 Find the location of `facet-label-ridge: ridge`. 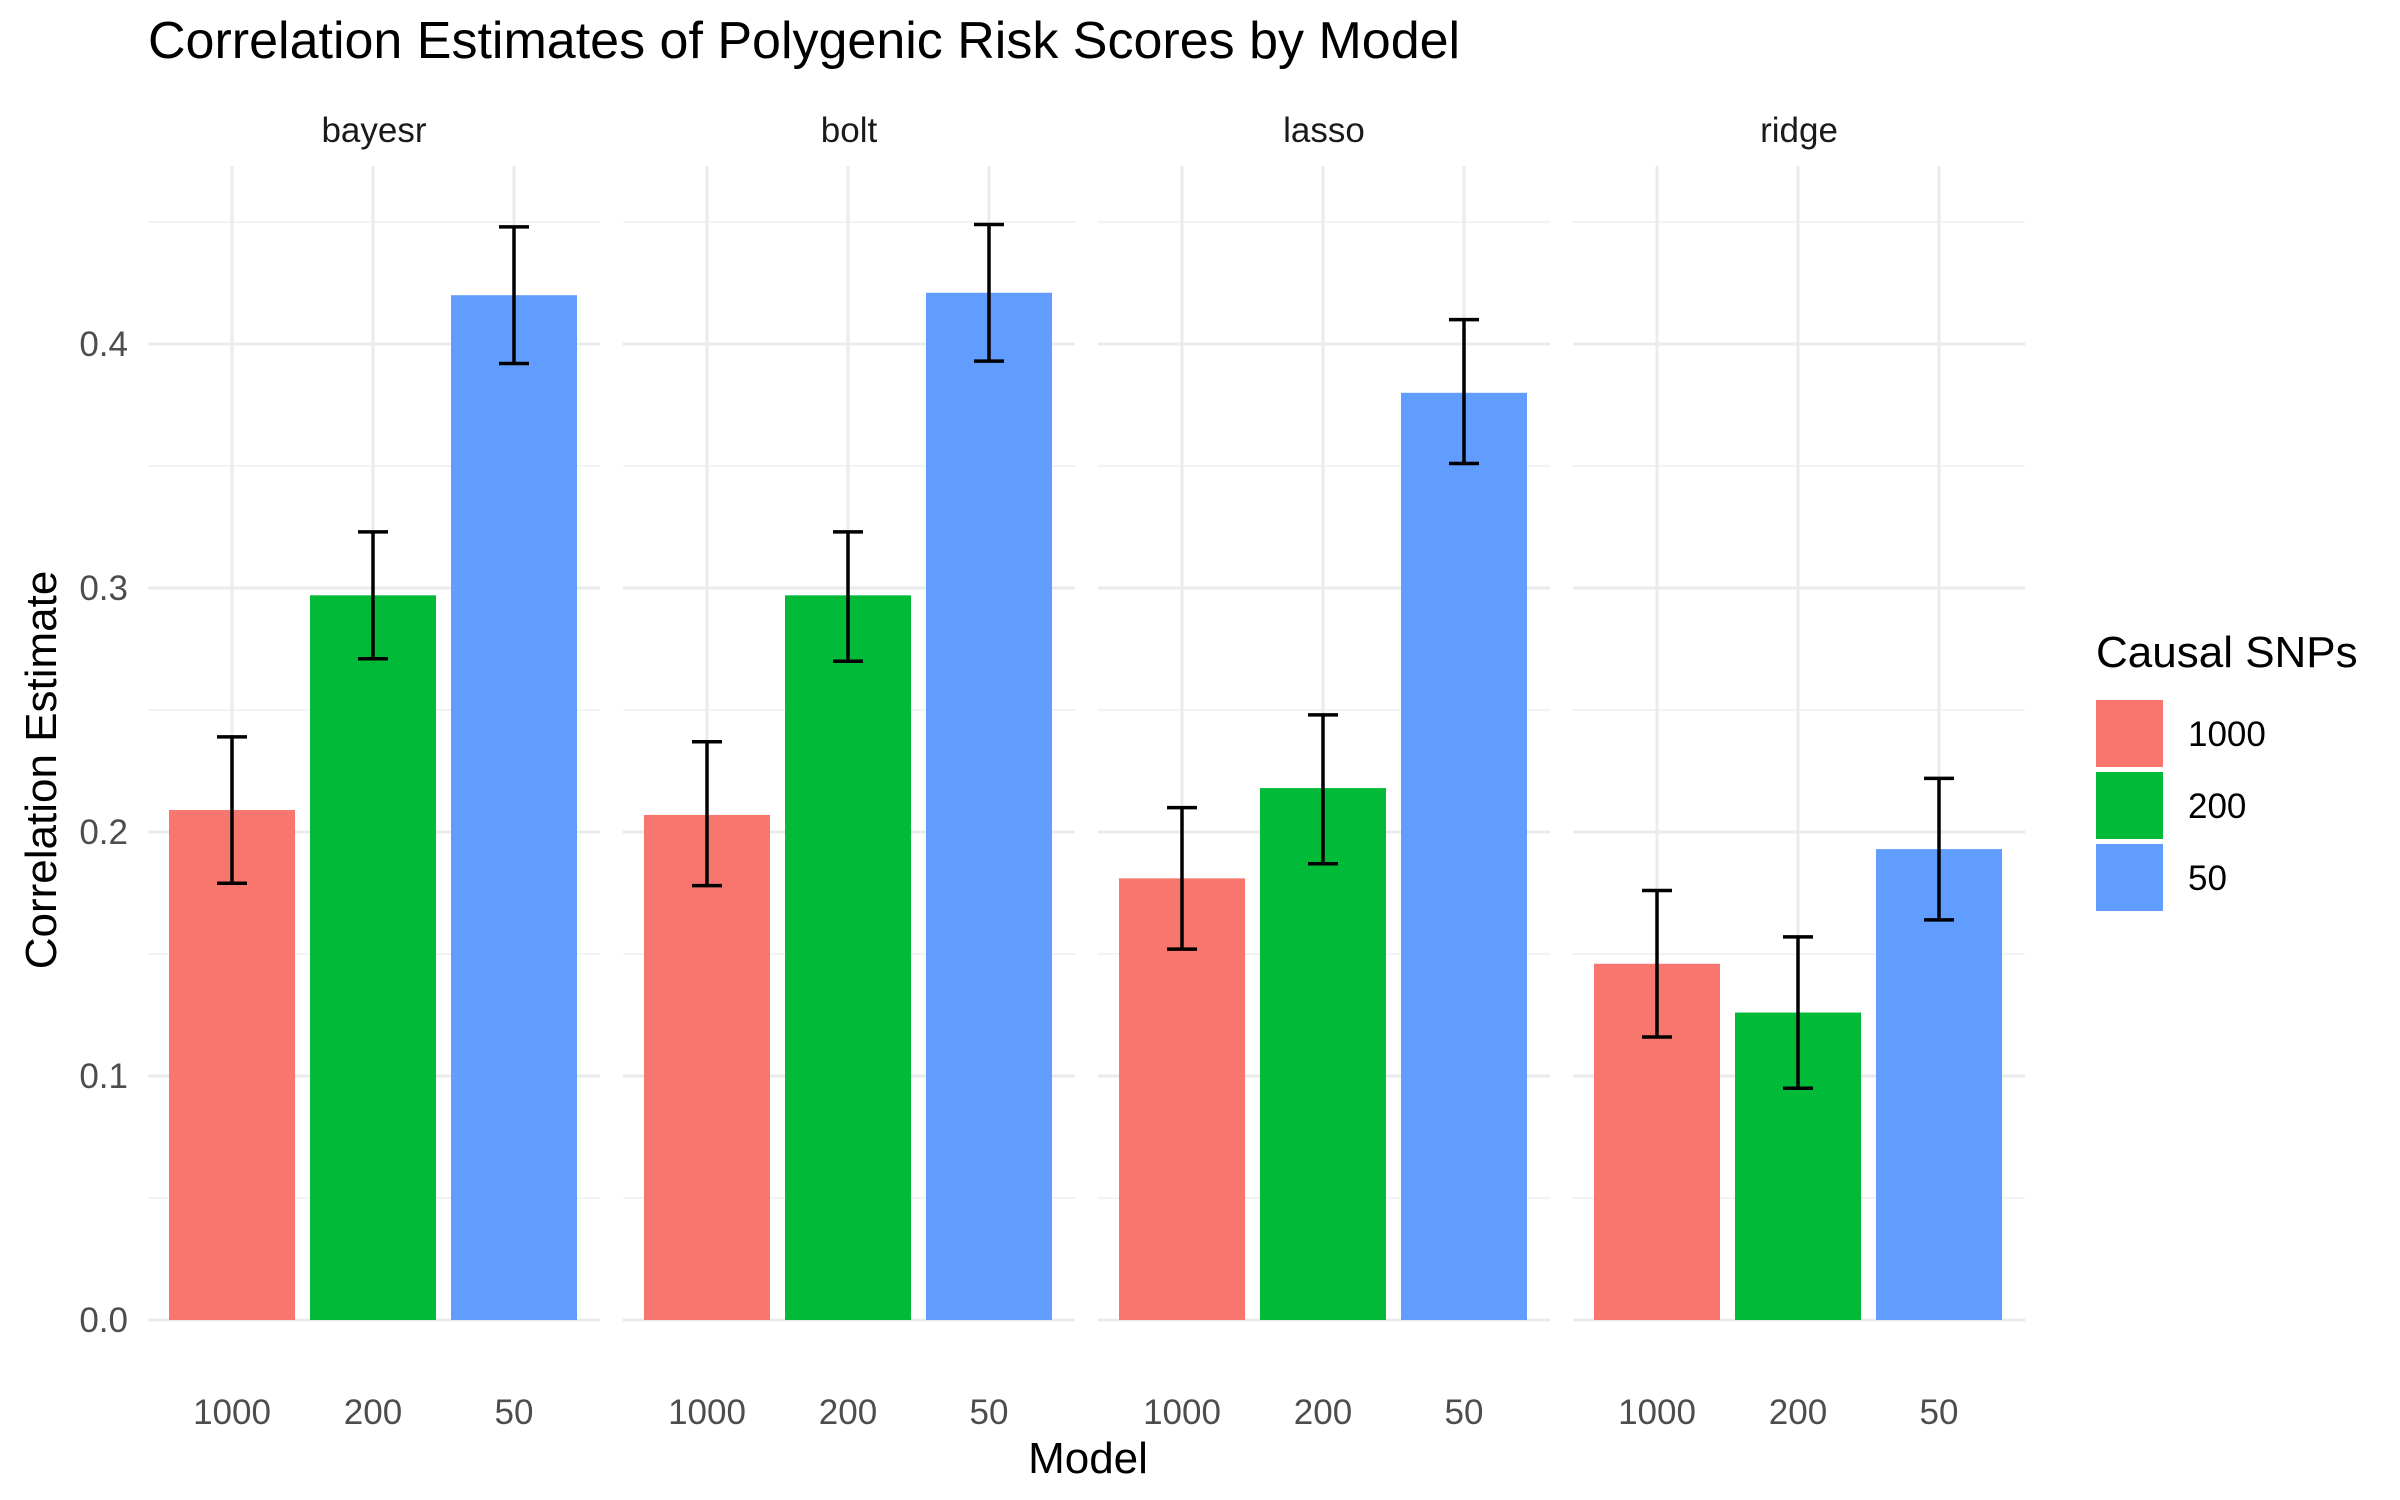

facet-label-ridge: ridge is located at coordinates (1799, 130).